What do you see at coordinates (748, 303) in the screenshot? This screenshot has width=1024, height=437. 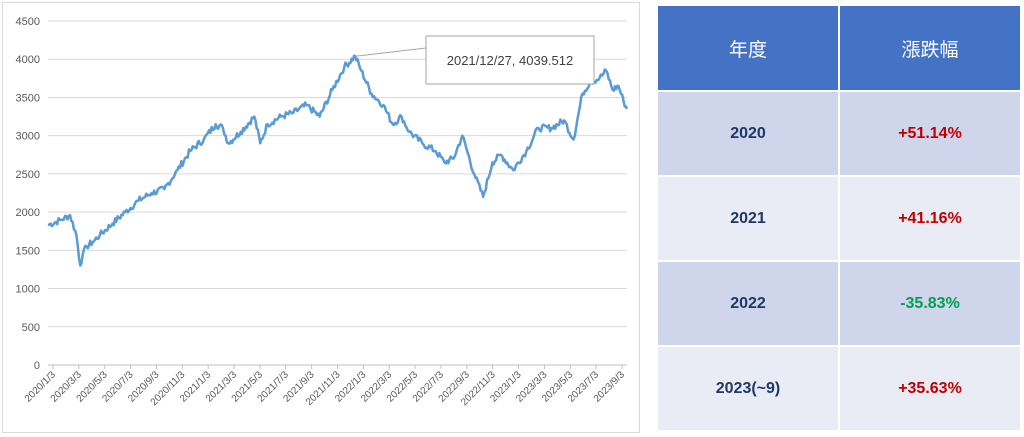 I see `year-cell: 2022` at bounding box center [748, 303].